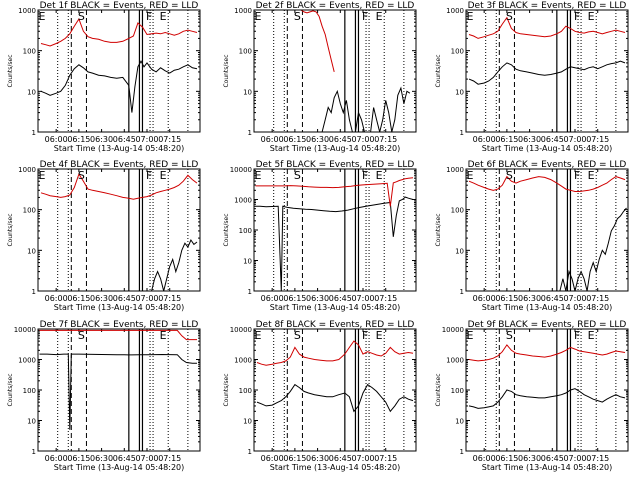 The height and width of the screenshot is (480, 640). Describe the element at coordinates (335, 325) in the screenshot. I see `panel-title: Det 8f BLACK = Events, RED = LLD` at that location.